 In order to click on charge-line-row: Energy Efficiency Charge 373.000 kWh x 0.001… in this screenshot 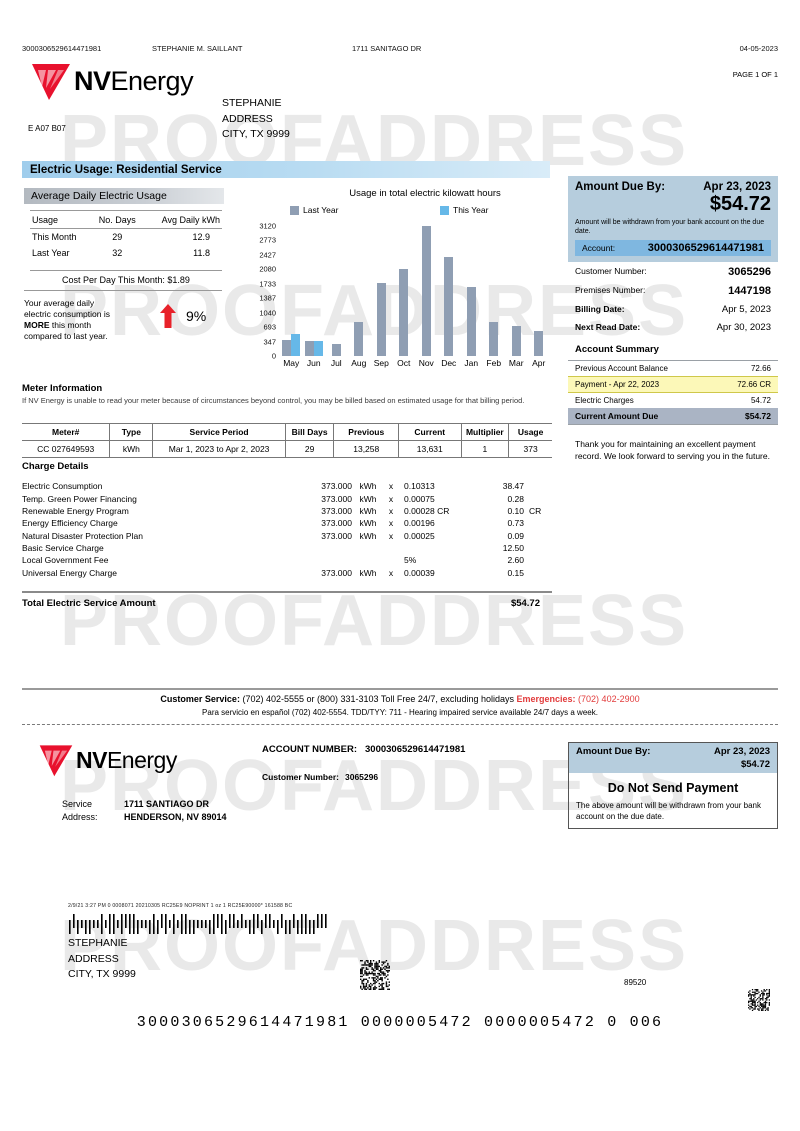, I will do `click(287, 523)`.